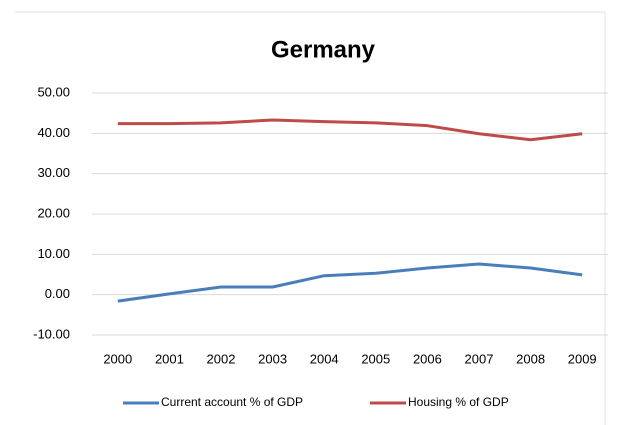 The width and height of the screenshot is (619, 425). Describe the element at coordinates (117, 358) in the screenshot. I see `x-tick-label: 2000` at that location.